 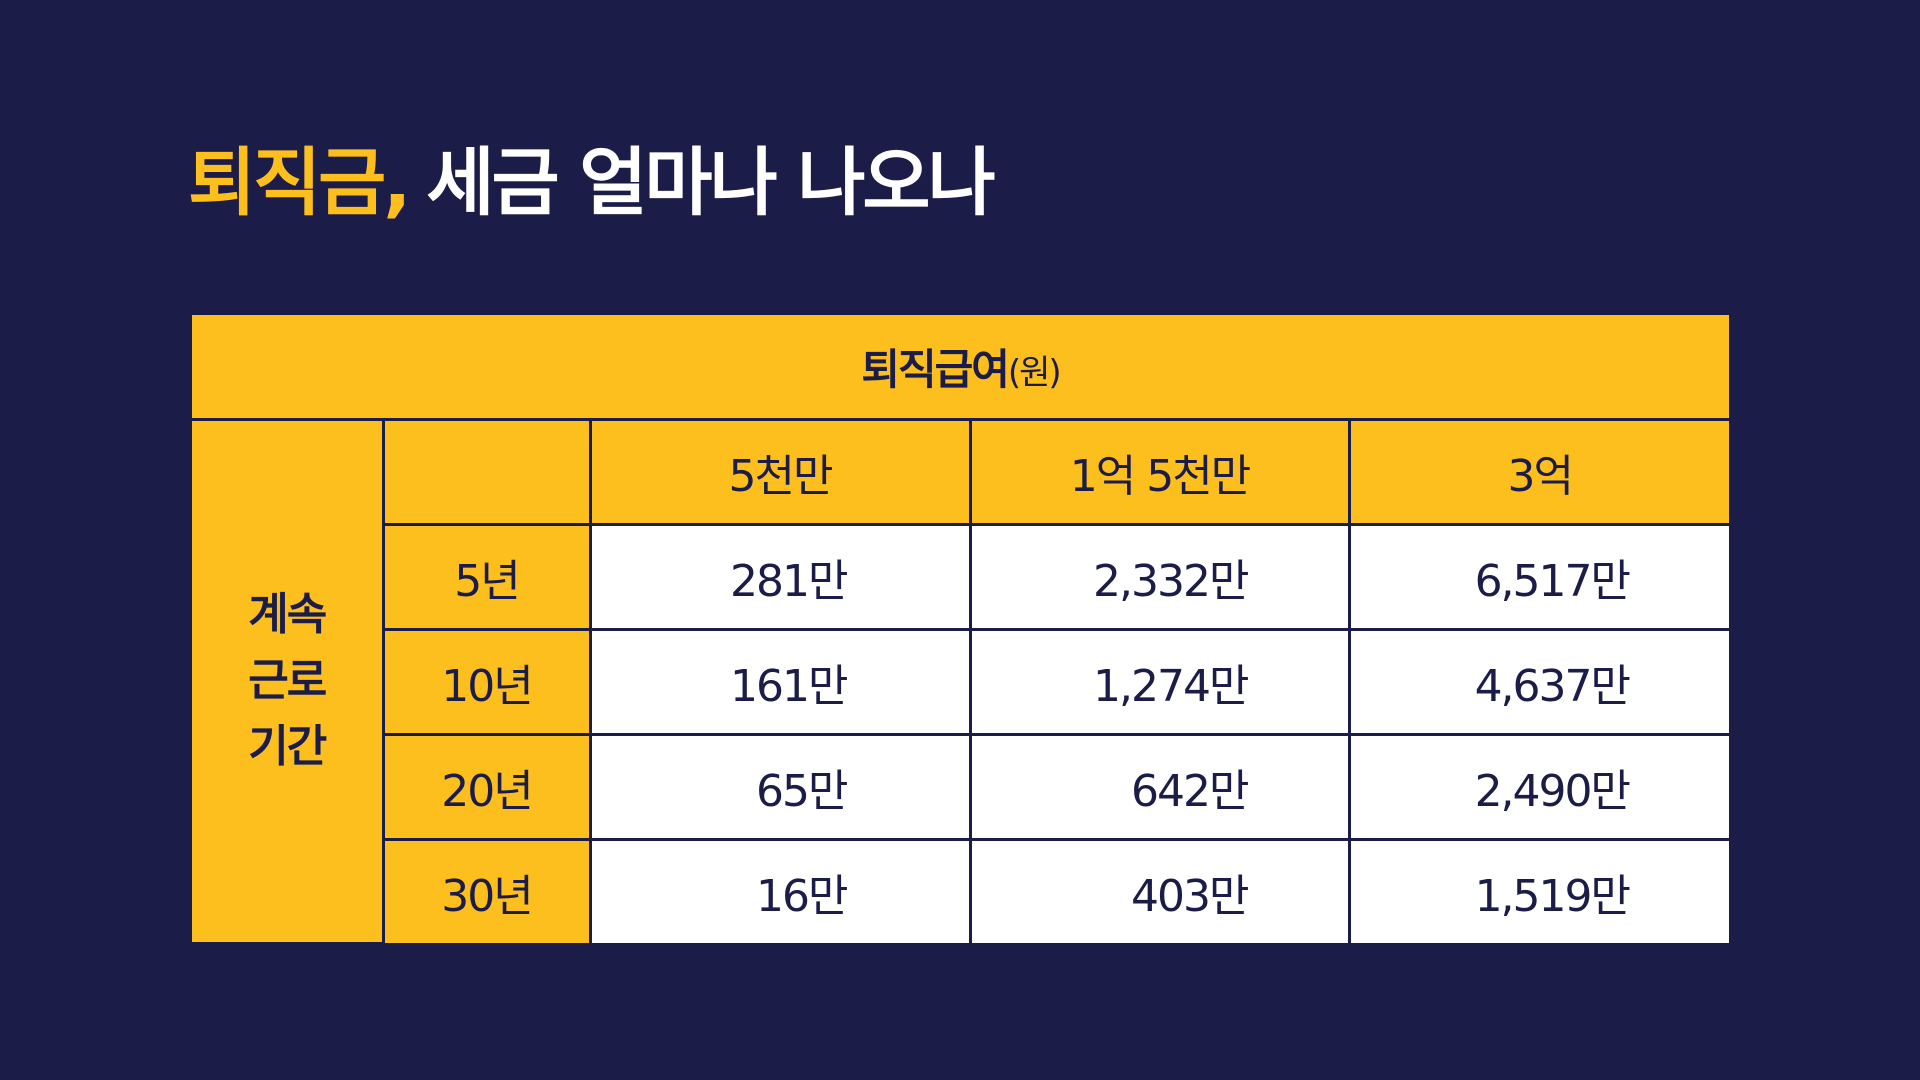 I want to click on column-header: 1억 5천만, so click(x=1159, y=472).